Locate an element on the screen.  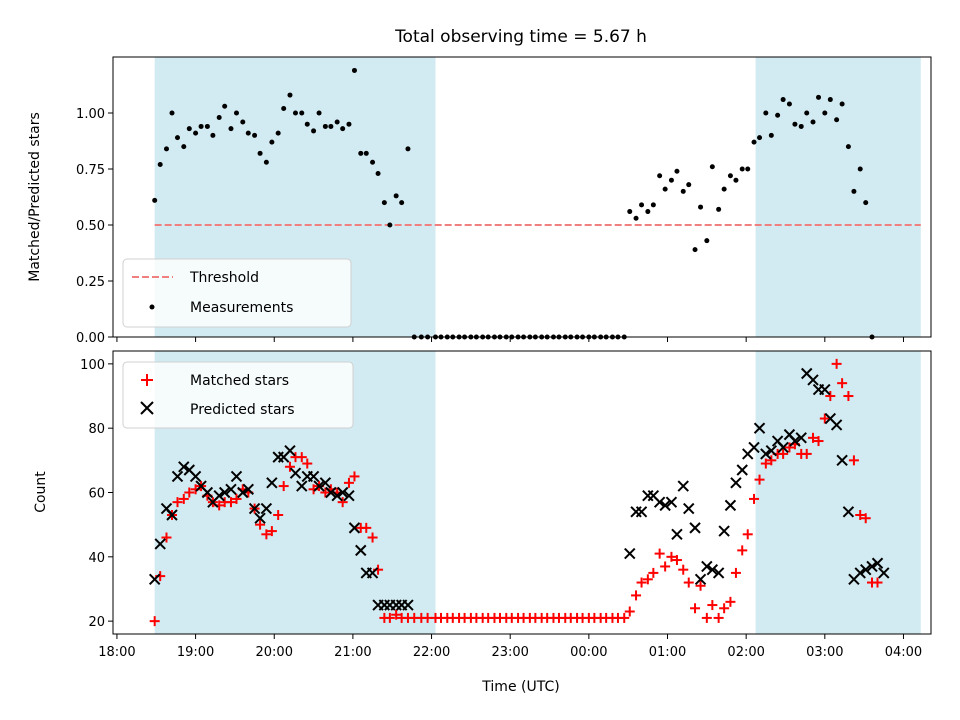
legend-matched-label: Matched stars is located at coordinates (239, 381).